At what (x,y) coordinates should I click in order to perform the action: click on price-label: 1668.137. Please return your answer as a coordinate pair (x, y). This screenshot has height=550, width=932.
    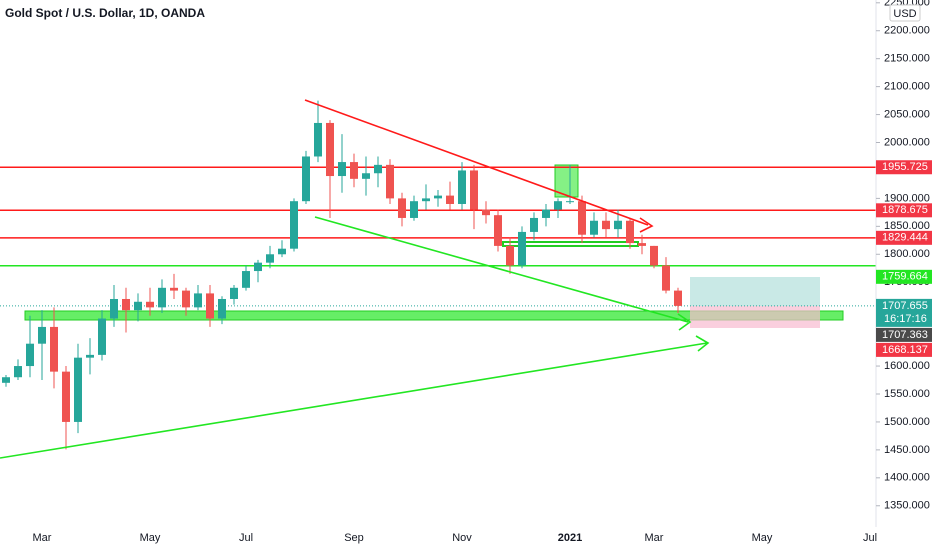
    Looking at the image, I should click on (905, 350).